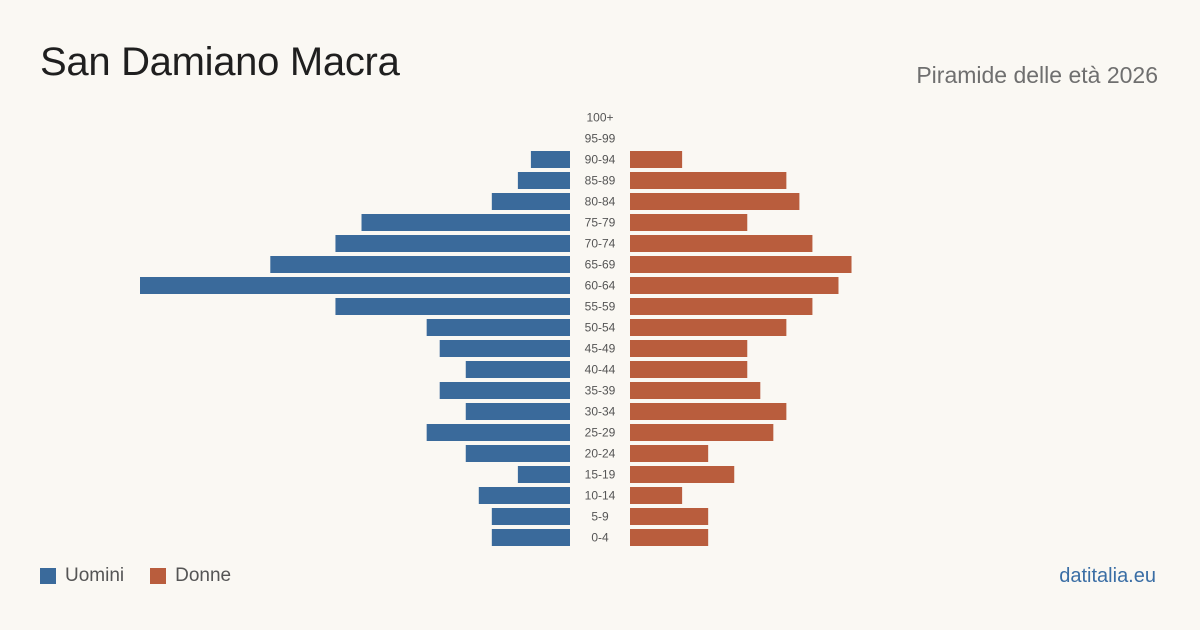 The height and width of the screenshot is (630, 1200). What do you see at coordinates (95, 575) in the screenshot?
I see `legend-label-men: Uomini` at bounding box center [95, 575].